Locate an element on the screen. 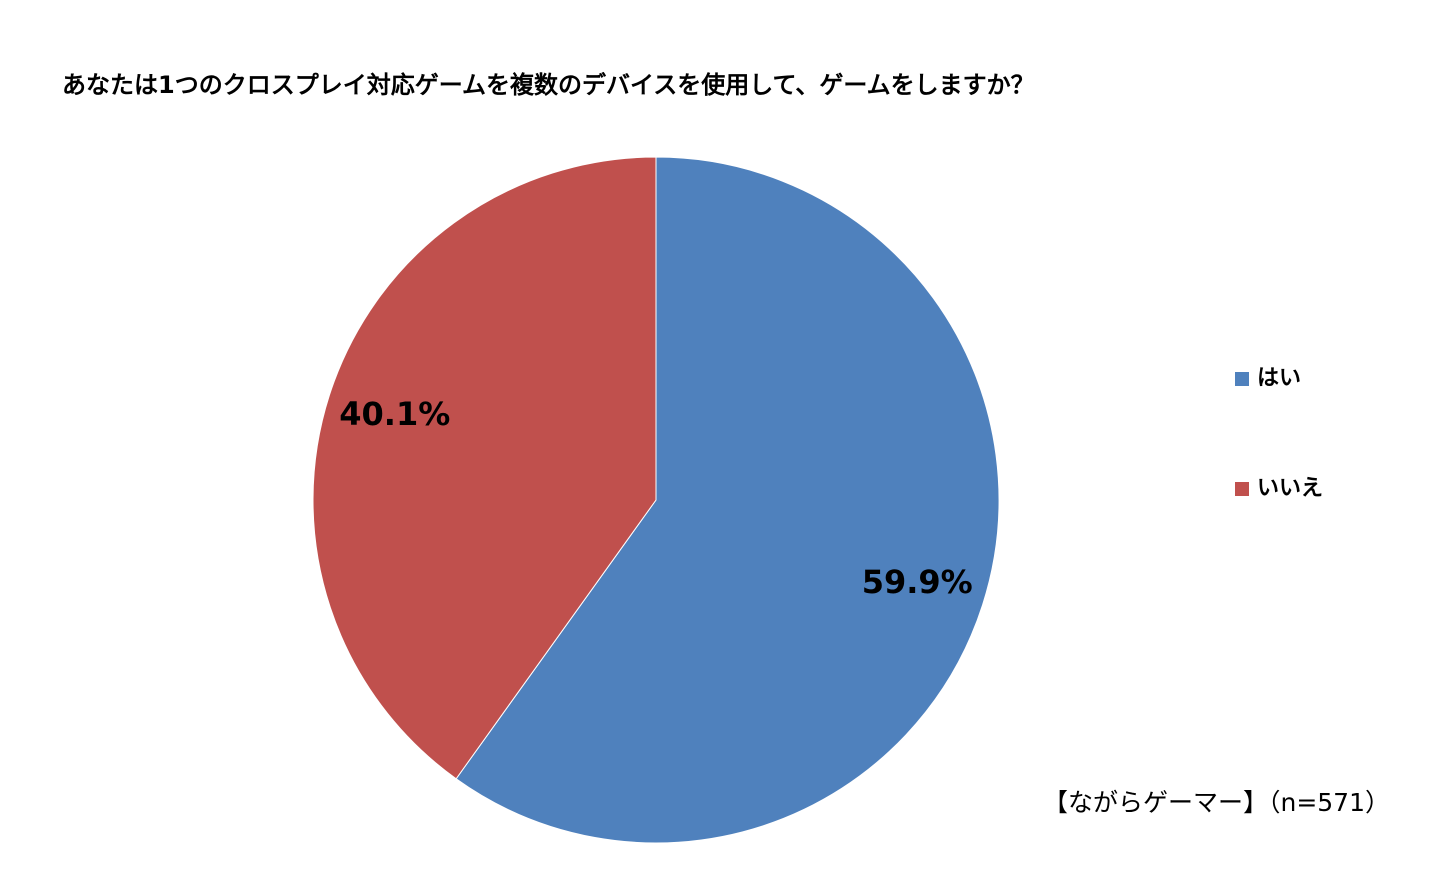  legend-label: いいえ is located at coordinates (1290, 488).